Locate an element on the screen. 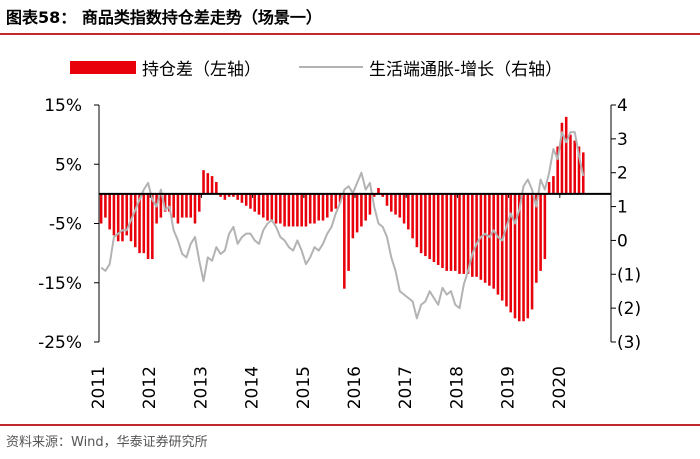 The height and width of the screenshot is (459, 700). x-axis-tick-label: 2011 is located at coordinates (99, 387).